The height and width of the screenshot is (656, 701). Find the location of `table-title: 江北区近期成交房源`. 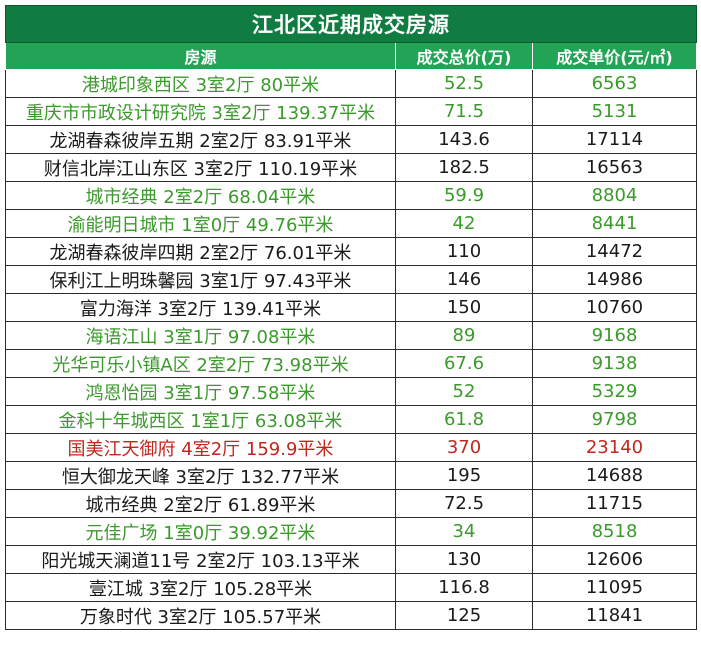

table-title: 江北区近期成交房源 is located at coordinates (351, 24).